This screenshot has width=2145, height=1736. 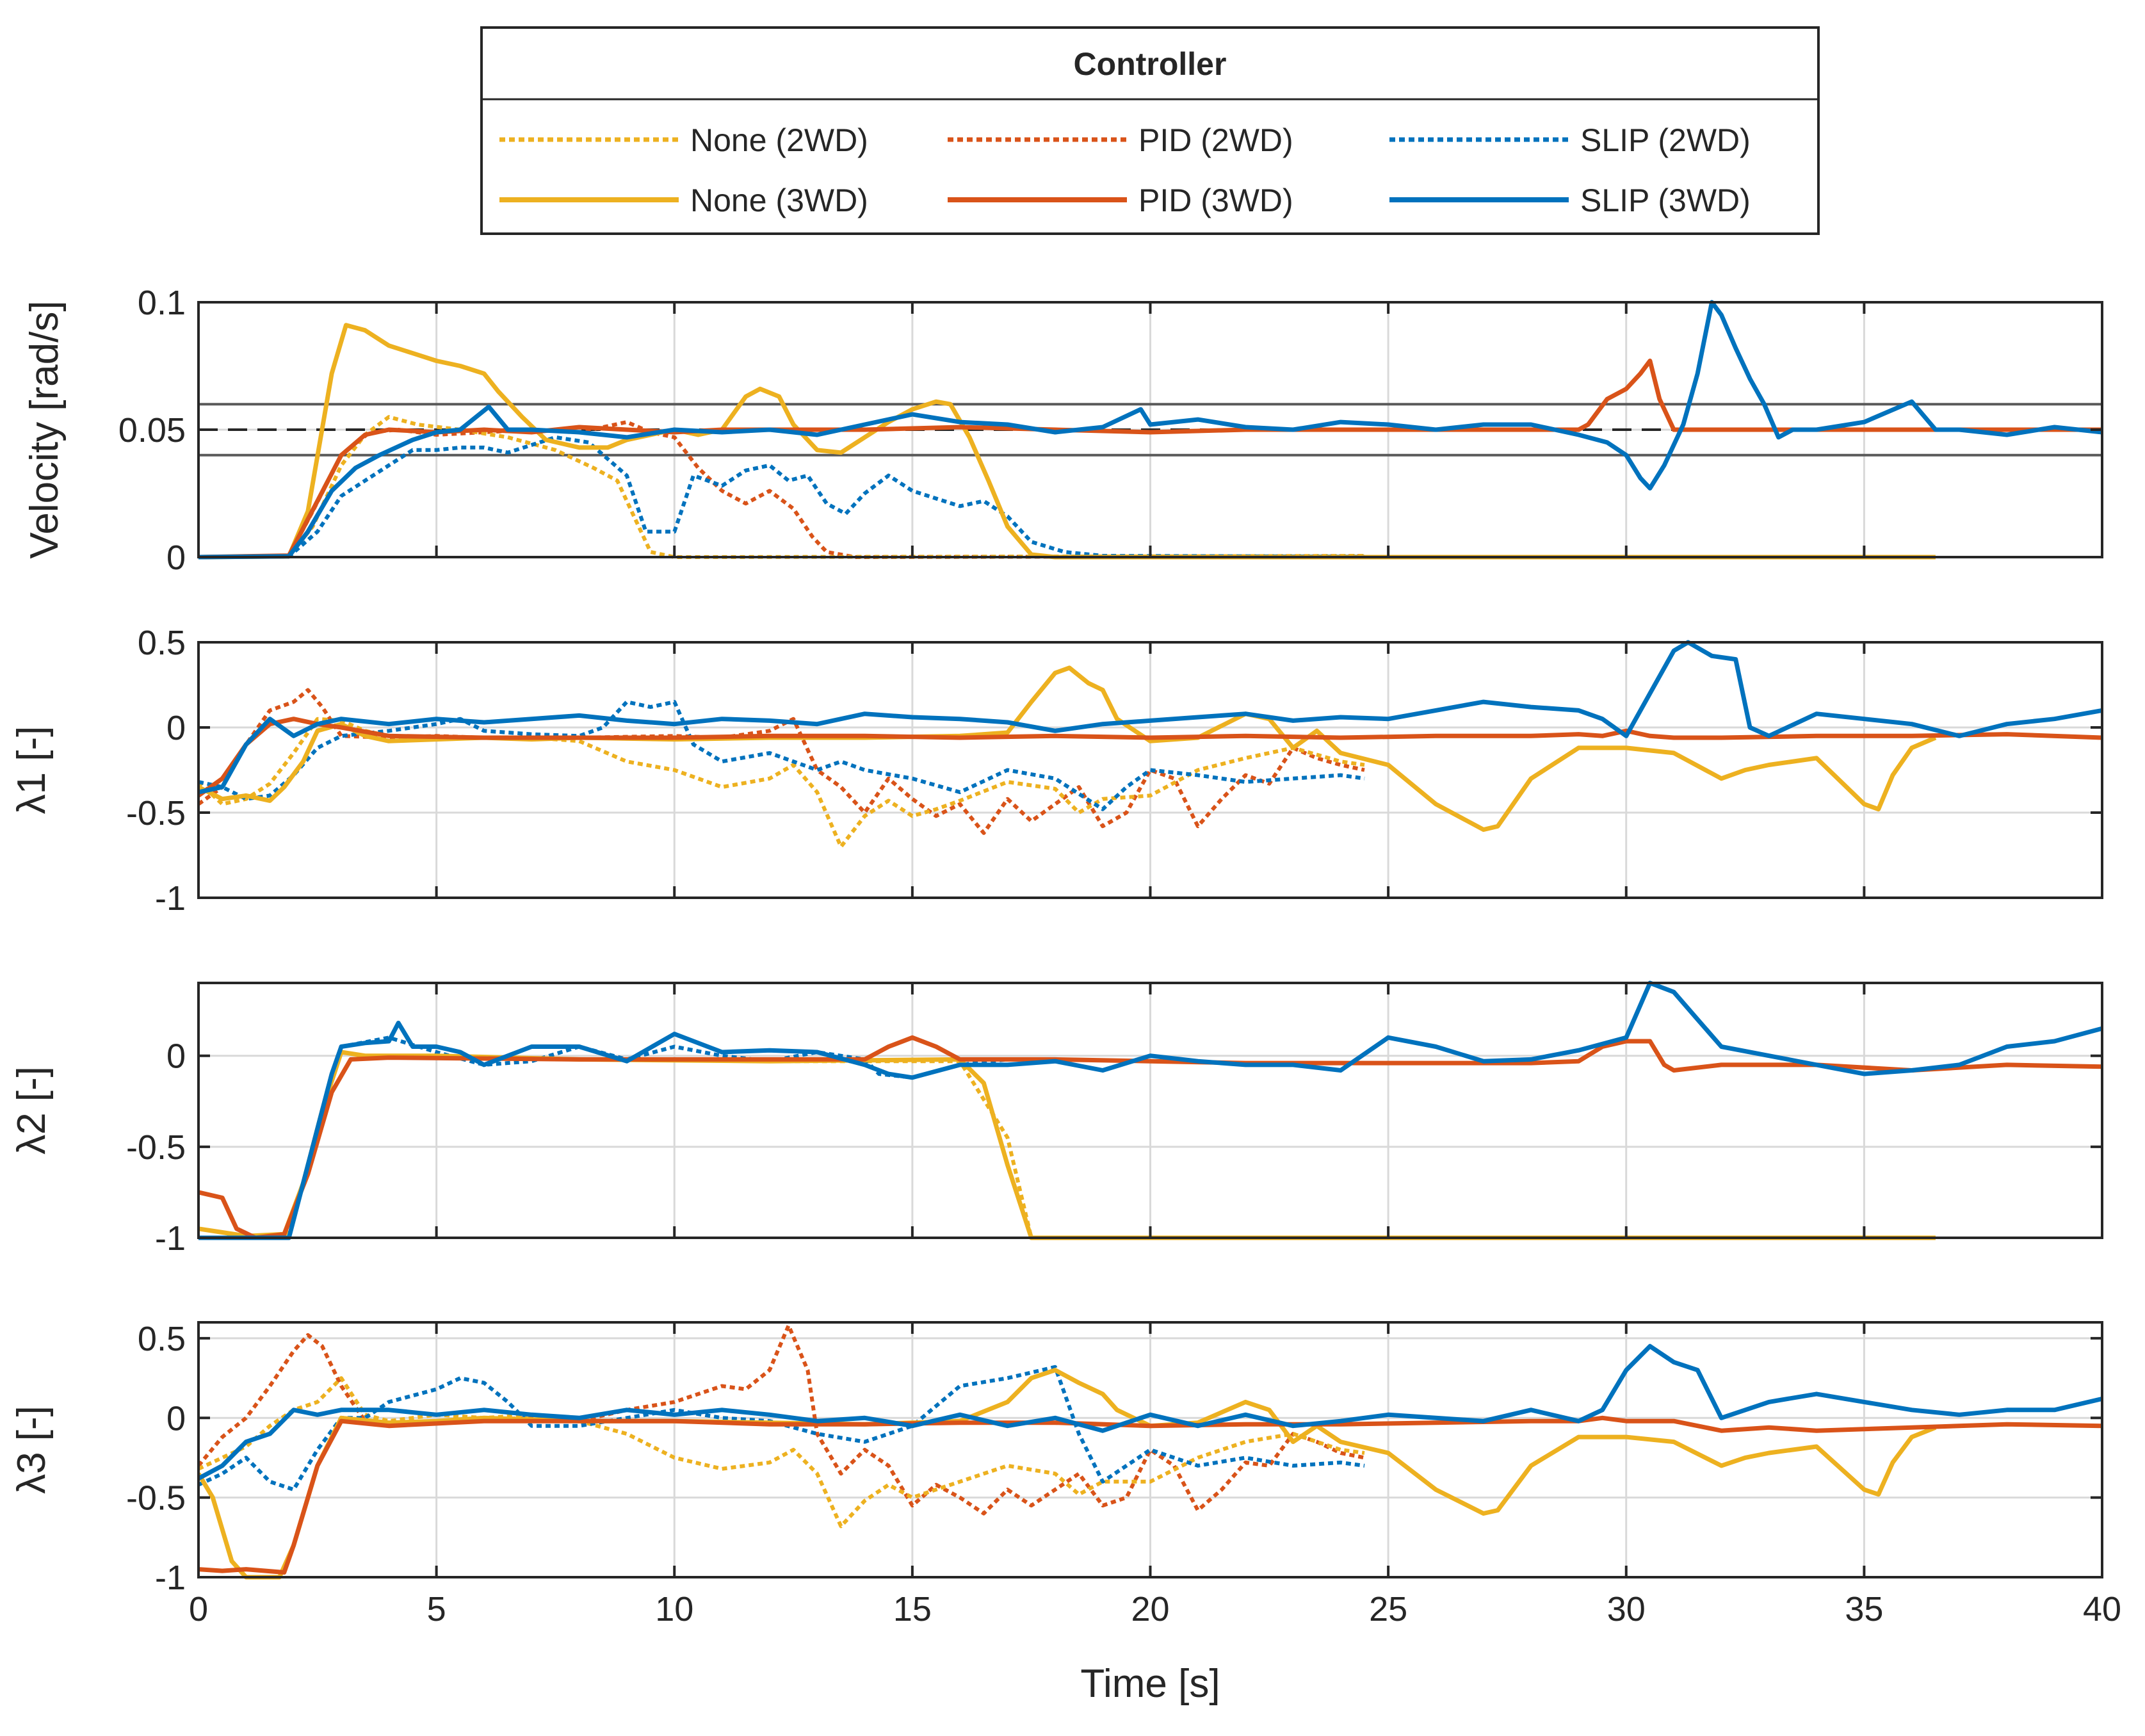 What do you see at coordinates (1150, 1609) in the screenshot?
I see `x-tick-label: 20` at bounding box center [1150, 1609].